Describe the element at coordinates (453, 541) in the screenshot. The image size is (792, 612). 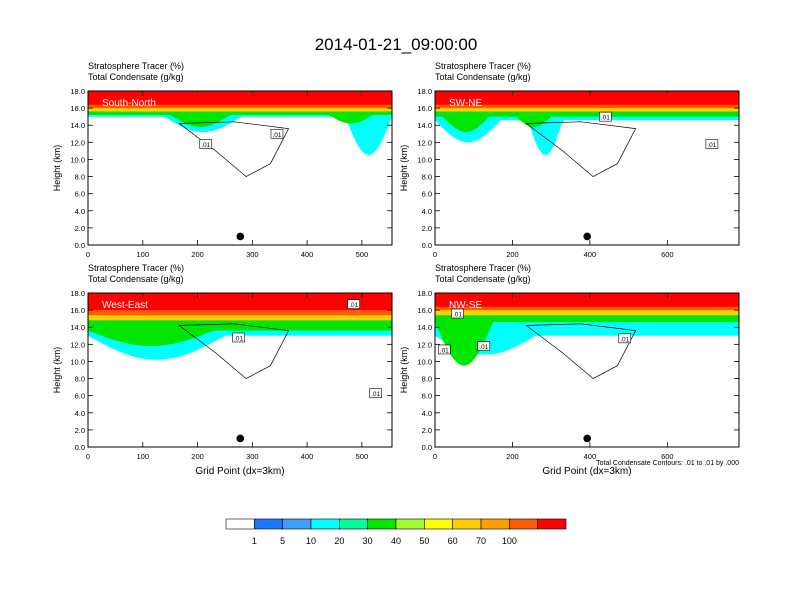
I see `colorbar-label: 60` at that location.